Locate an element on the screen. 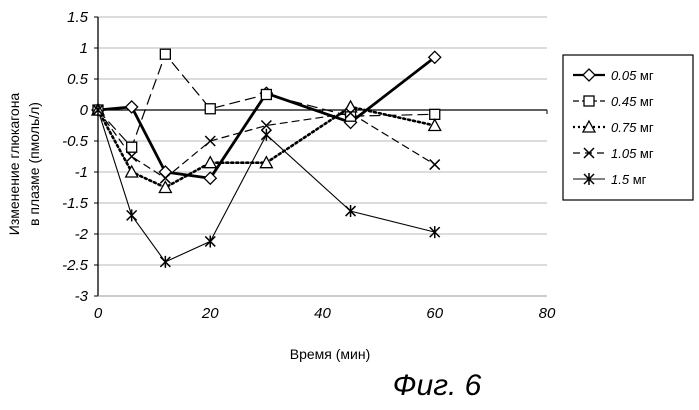  legend: 0.05 мг 0.45 мг 0.75 мг 1.05 мг 1.5 мг is located at coordinates (628, 127).